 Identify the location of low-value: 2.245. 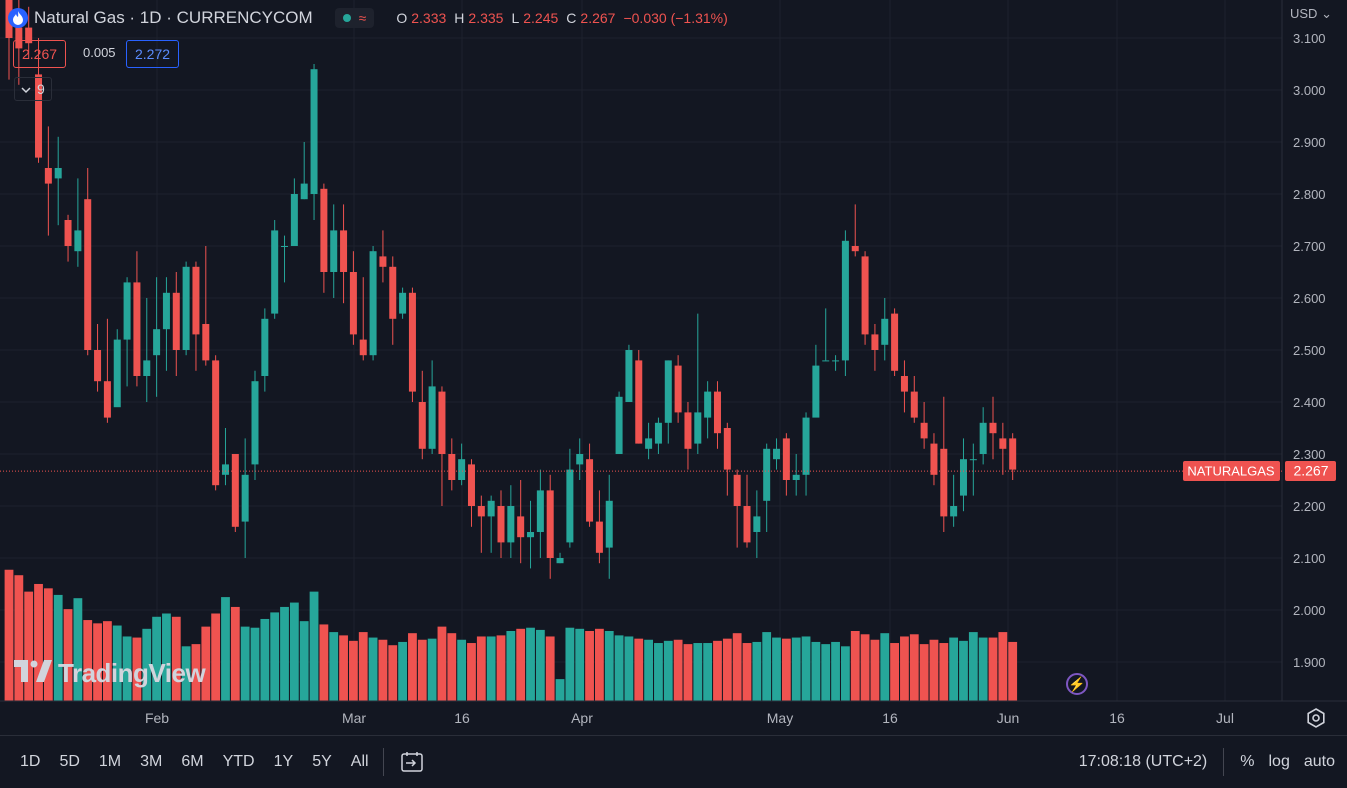
(541, 18).